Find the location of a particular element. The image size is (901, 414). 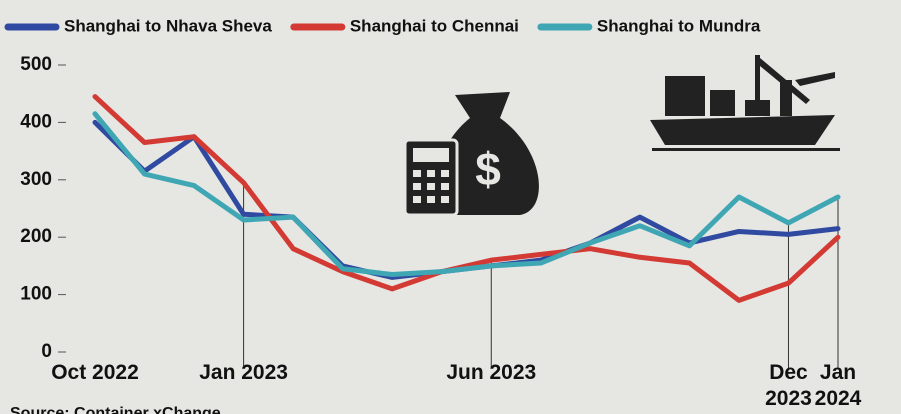

x-tick-label: Jan 2023 is located at coordinates (243, 372).